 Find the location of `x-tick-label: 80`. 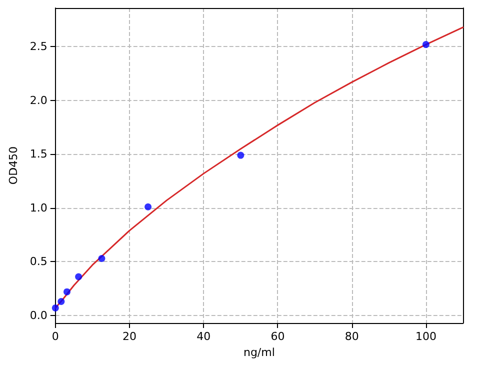

x-tick-label: 80 is located at coordinates (351, 336).